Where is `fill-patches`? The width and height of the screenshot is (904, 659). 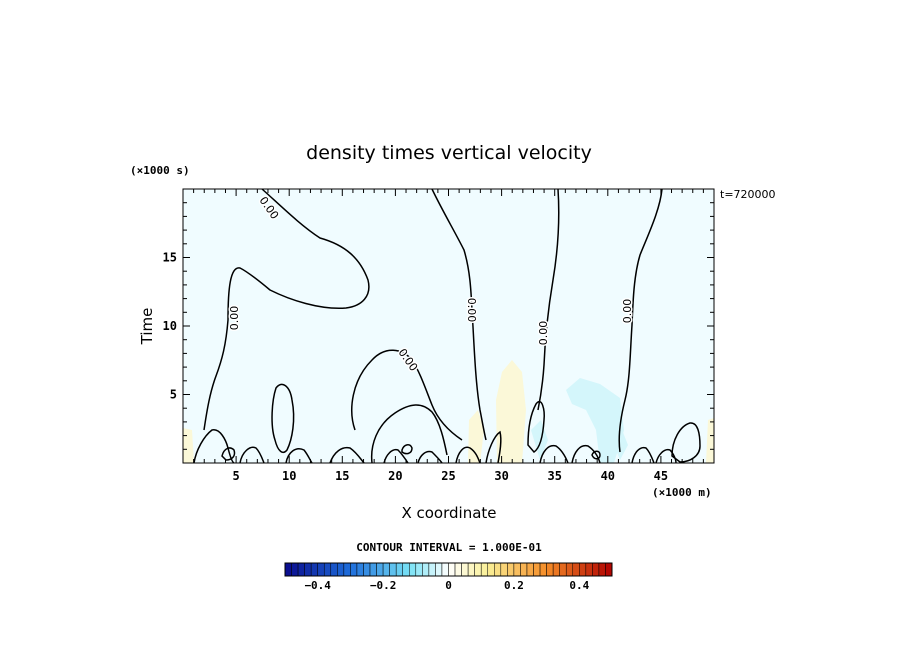
fill-patches is located at coordinates (448, 411).